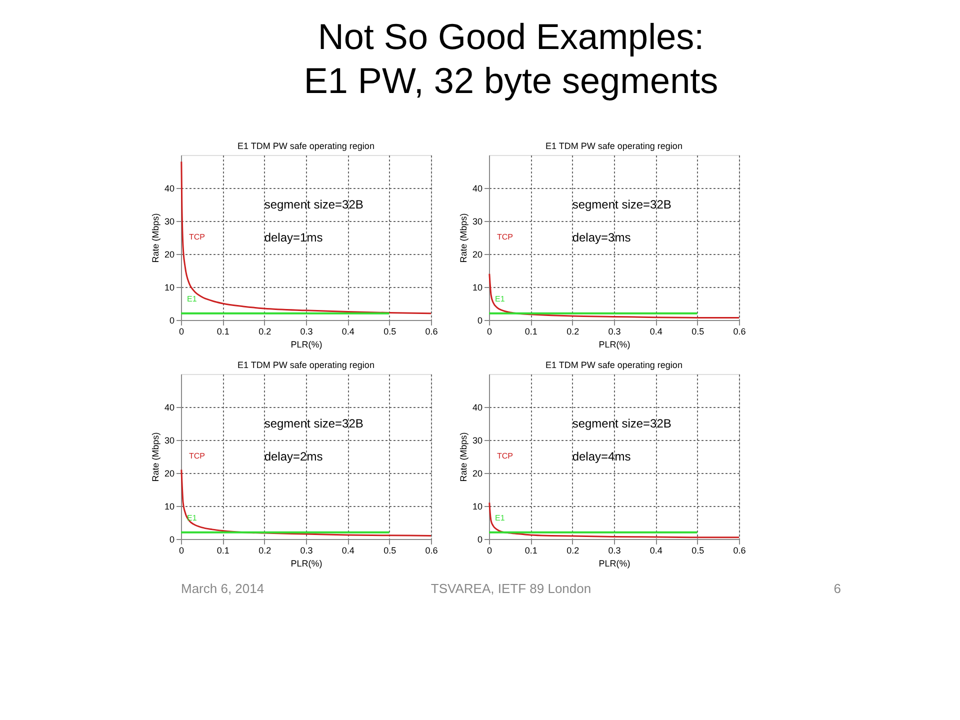  What do you see at coordinates (511, 588) in the screenshot?
I see `text: TSVAREA, IETF 89 London` at bounding box center [511, 588].